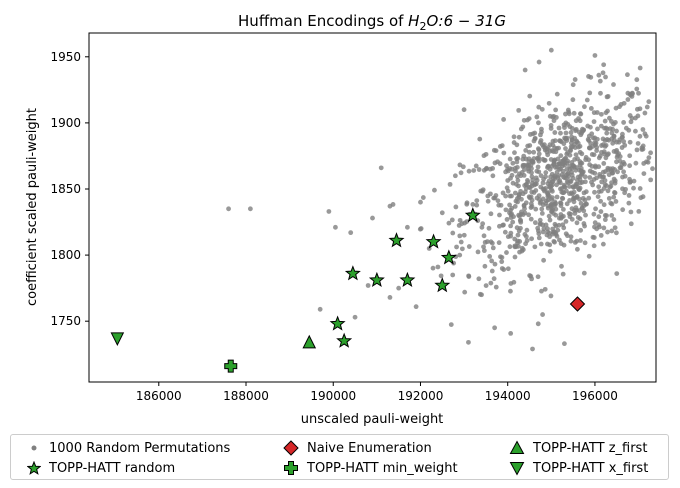 The image size is (680, 488). Describe the element at coordinates (508, 396) in the screenshot. I see `x-tick-label: 194000` at that location.